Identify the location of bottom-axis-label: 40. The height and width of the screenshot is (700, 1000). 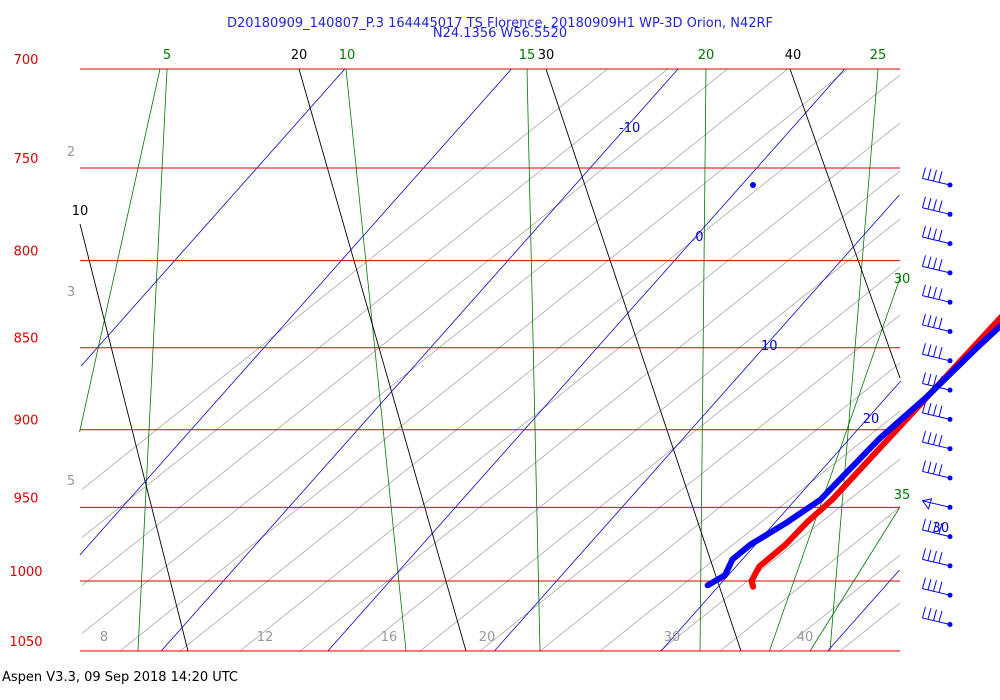
(805, 637).